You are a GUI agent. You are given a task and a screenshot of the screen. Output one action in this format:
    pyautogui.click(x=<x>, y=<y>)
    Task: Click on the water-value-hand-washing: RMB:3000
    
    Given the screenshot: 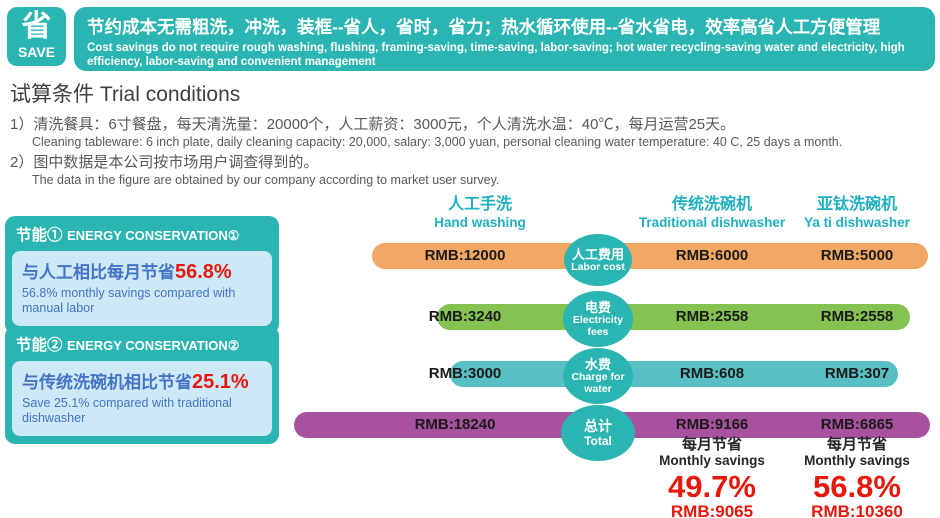 What is the action you would take?
    pyautogui.click(x=465, y=373)
    